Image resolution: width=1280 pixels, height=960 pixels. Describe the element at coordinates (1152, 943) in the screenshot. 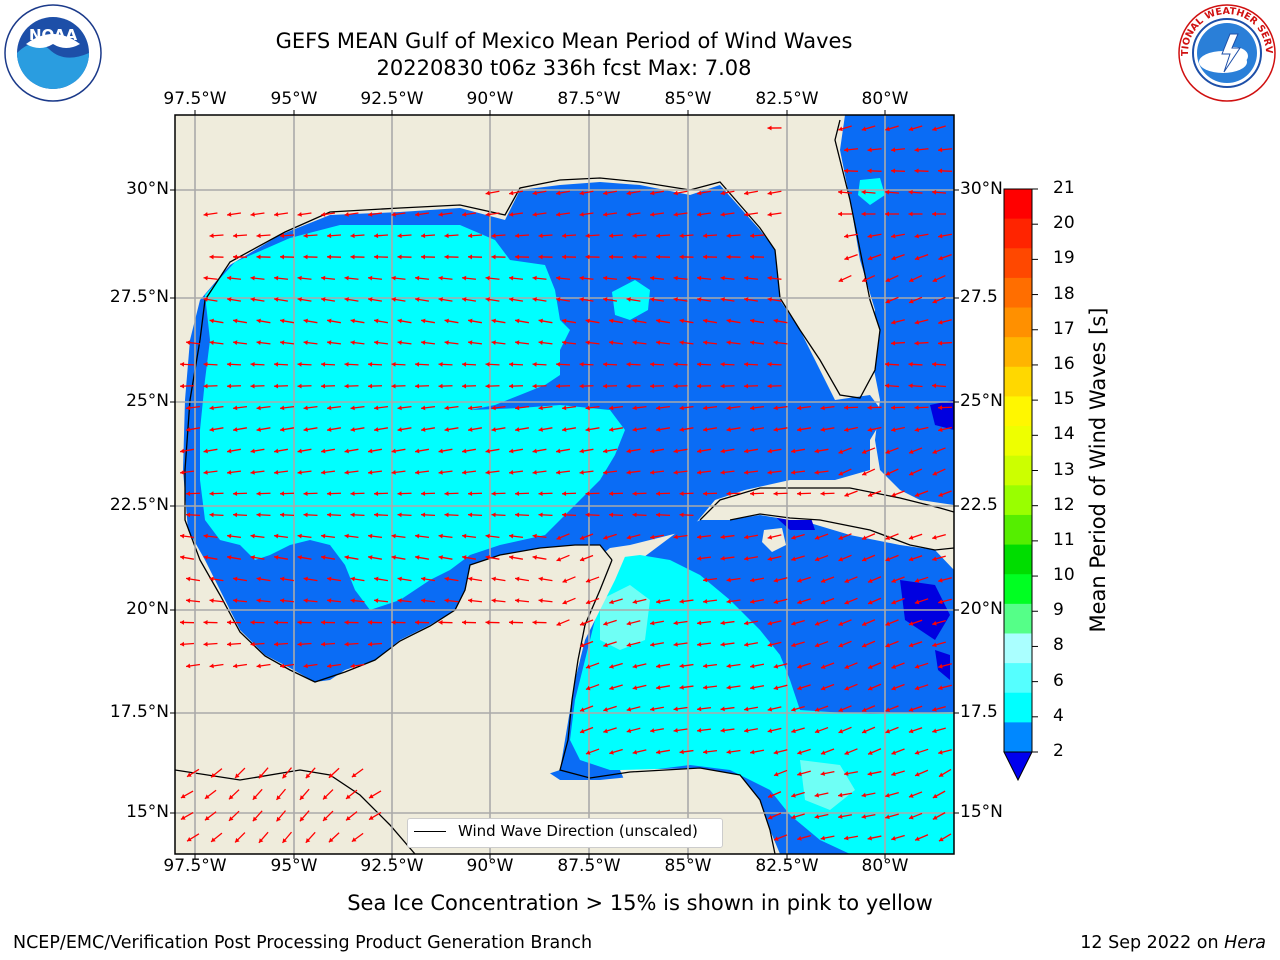

I see `footer-date-text: 12 Sep 2022 on` at that location.